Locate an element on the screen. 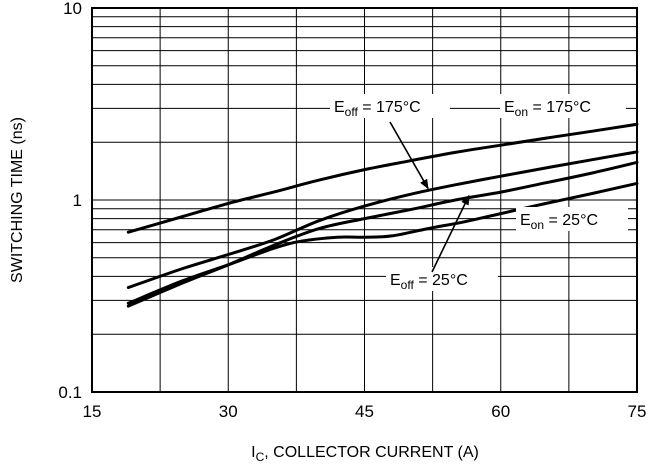  y-tick-label: 10 is located at coordinates (72, 9).